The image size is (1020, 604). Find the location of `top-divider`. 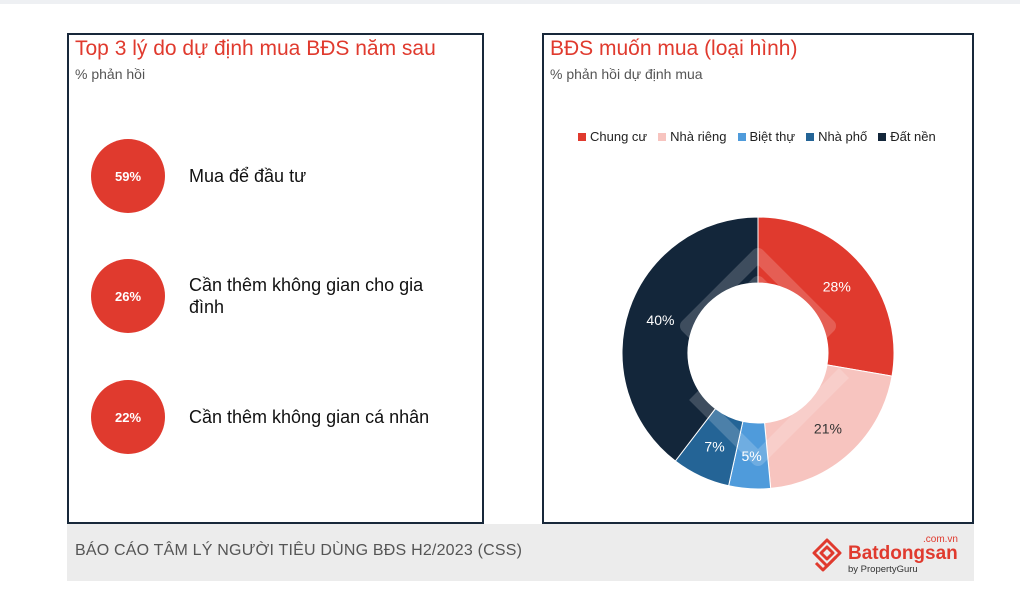

top-divider is located at coordinates (510, 2).